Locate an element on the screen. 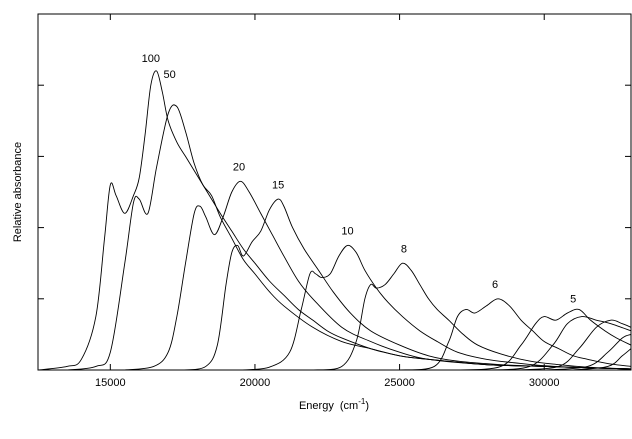 This screenshot has width=632, height=439. x-tick-label-30000: 30000 is located at coordinates (544, 383).